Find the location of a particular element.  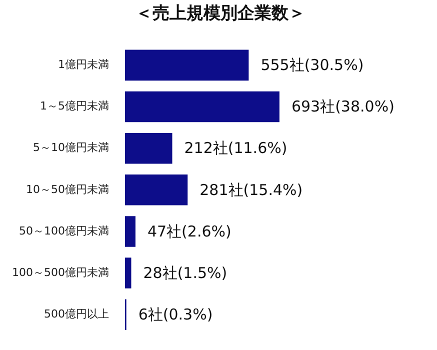

data-label: 212社(11.6%) is located at coordinates (236, 148).